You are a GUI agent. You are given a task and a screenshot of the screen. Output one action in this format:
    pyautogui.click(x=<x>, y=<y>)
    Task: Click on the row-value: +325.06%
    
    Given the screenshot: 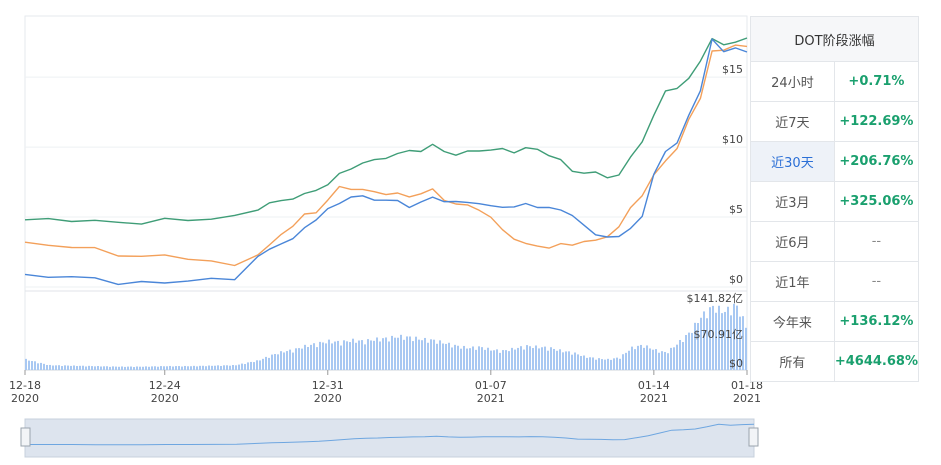 What is the action you would take?
    pyautogui.click(x=876, y=201)
    